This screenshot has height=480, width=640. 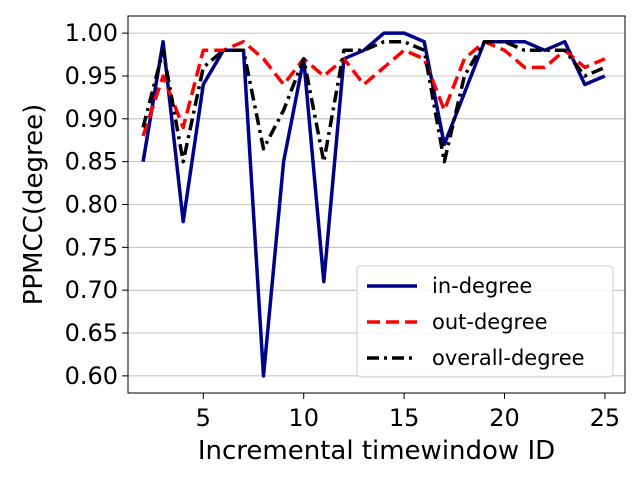 I want to click on y-tick-label: 0.85, so click(x=91, y=162).